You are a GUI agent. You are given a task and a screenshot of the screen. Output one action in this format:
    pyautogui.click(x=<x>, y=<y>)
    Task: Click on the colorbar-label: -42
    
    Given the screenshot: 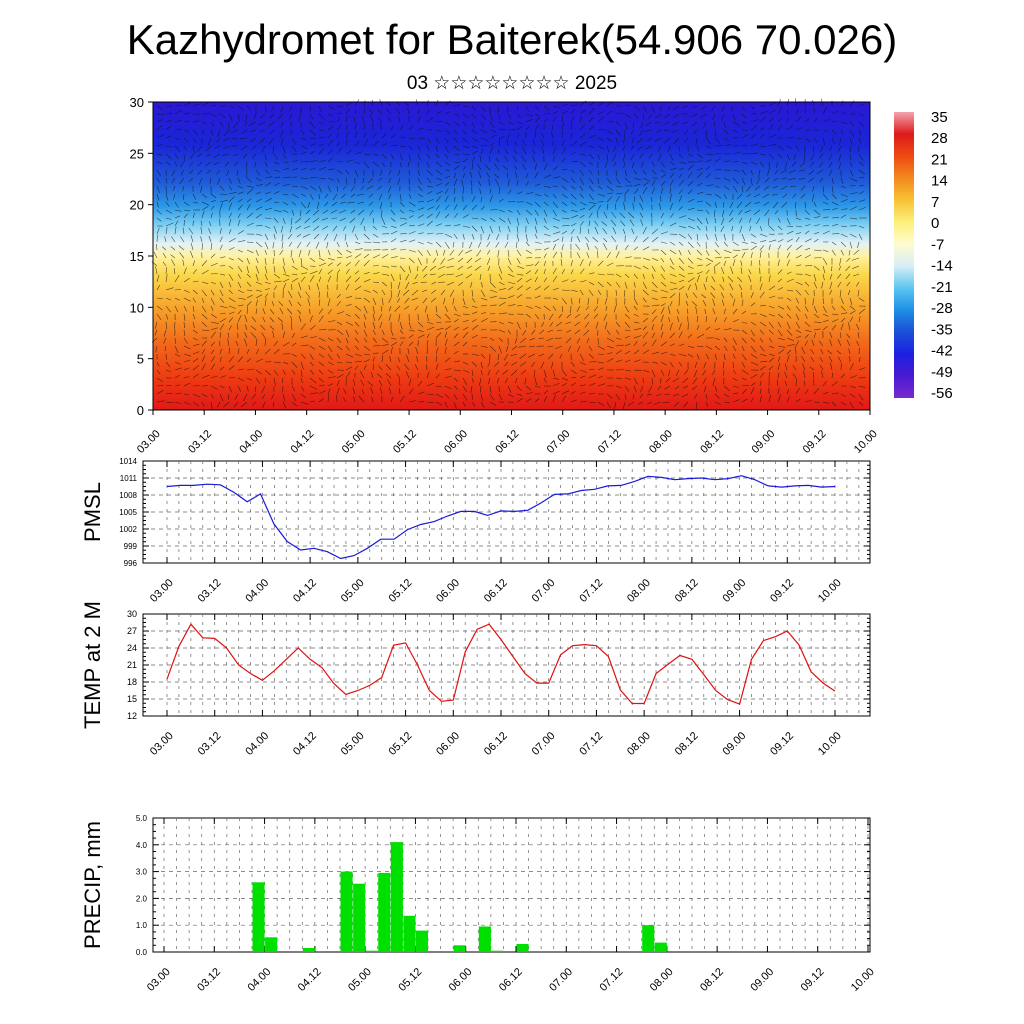 What is the action you would take?
    pyautogui.click(x=942, y=351)
    